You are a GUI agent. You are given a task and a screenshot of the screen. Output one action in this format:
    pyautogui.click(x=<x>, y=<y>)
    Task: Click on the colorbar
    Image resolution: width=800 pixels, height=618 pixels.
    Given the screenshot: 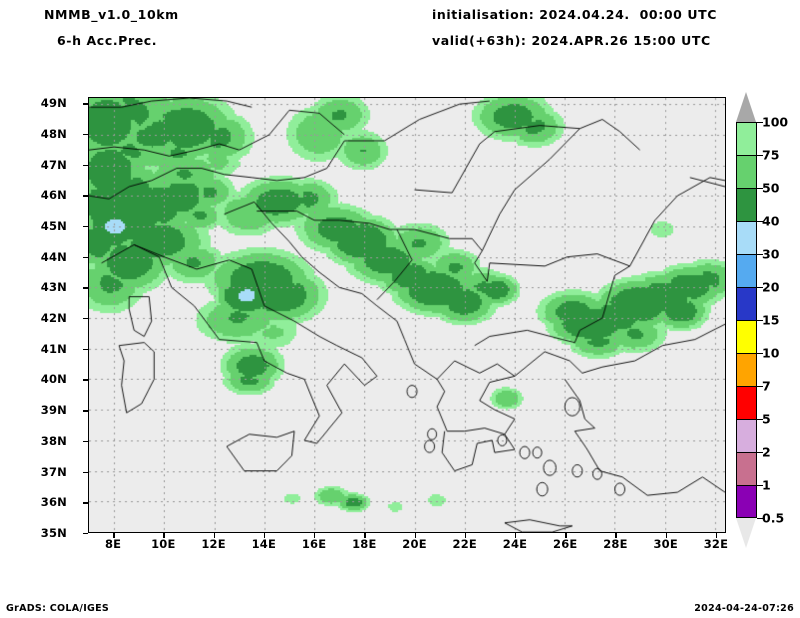 What is the action you would take?
    pyautogui.click(x=746, y=320)
    